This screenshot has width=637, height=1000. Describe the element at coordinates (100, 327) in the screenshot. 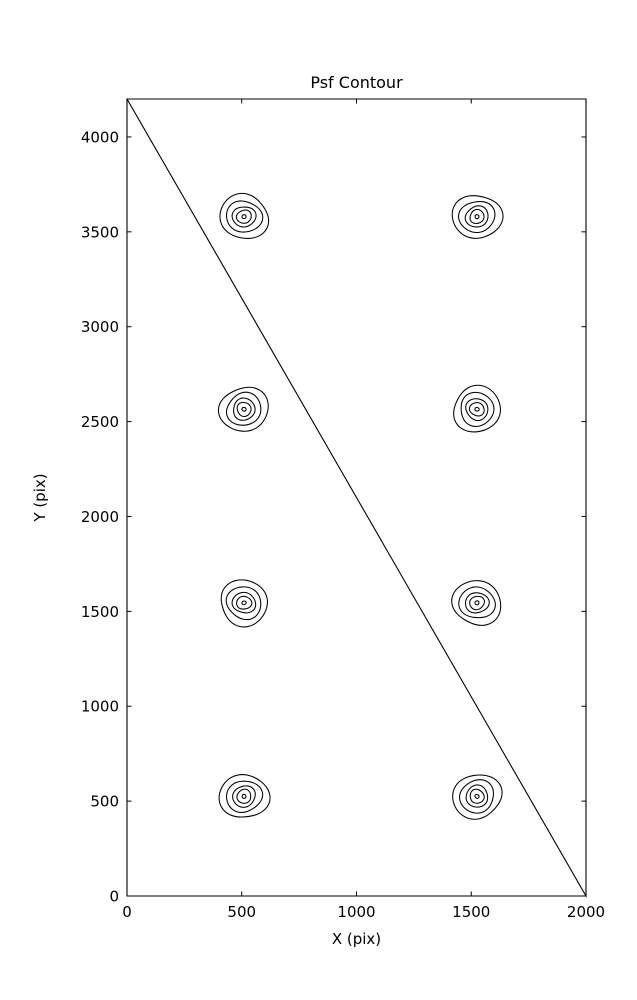

I see `y-tick-label: 3000` at that location.